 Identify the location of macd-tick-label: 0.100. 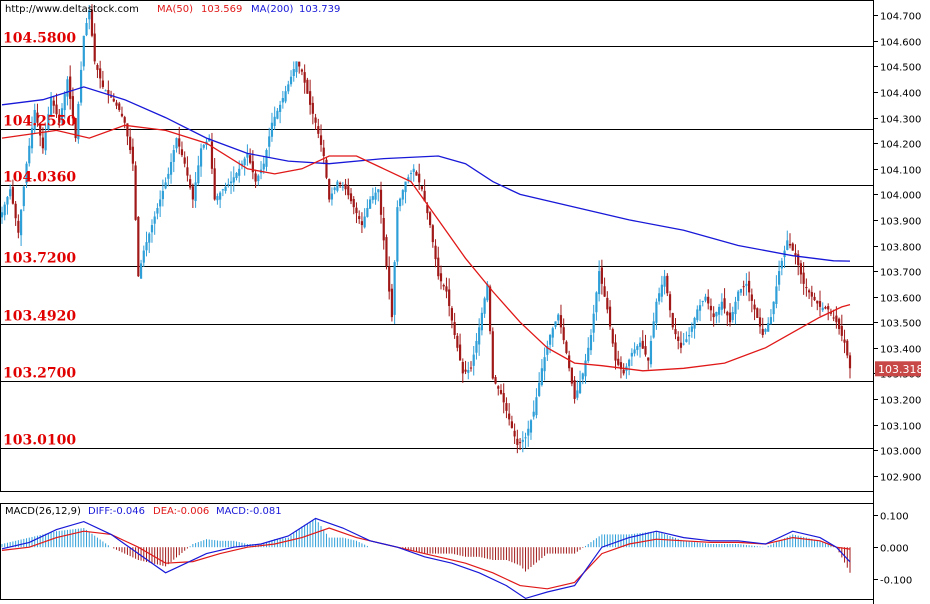
(894, 517).